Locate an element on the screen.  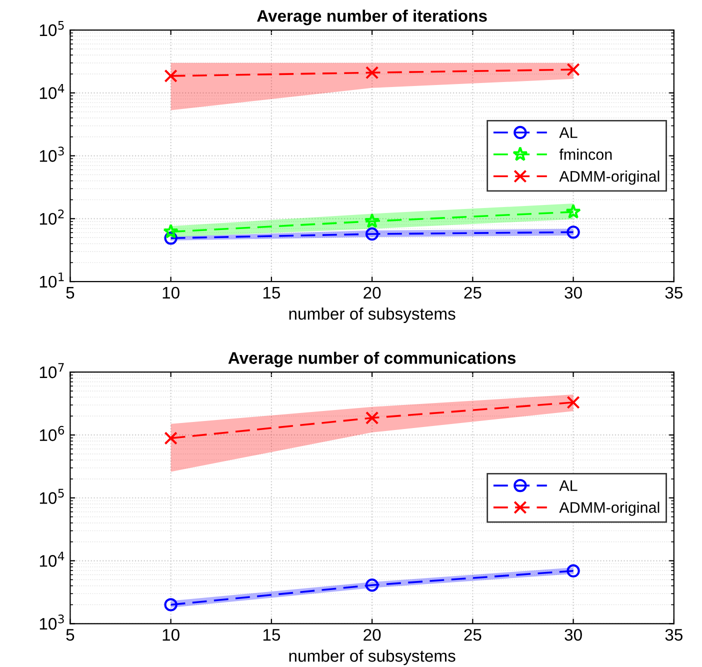
legend-label: fmincon is located at coordinates (585, 154).